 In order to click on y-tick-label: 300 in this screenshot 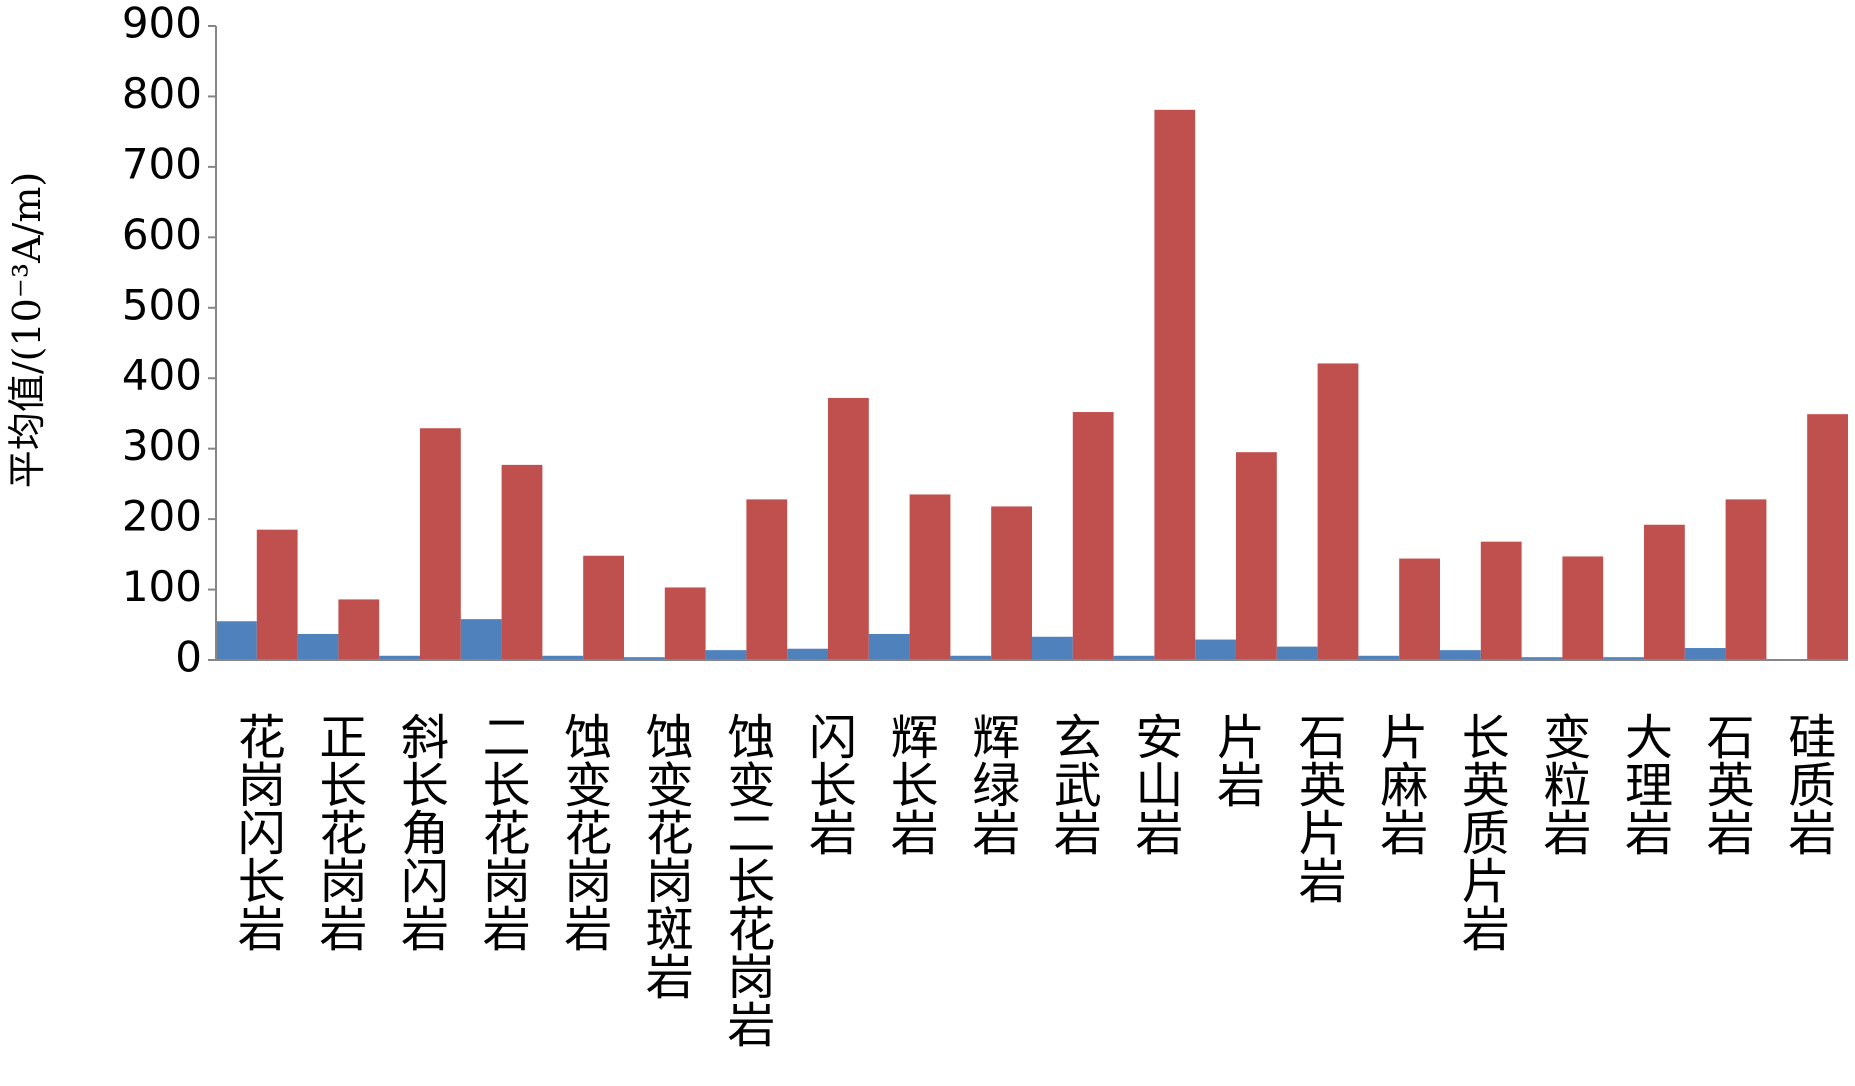, I will do `click(162, 445)`.